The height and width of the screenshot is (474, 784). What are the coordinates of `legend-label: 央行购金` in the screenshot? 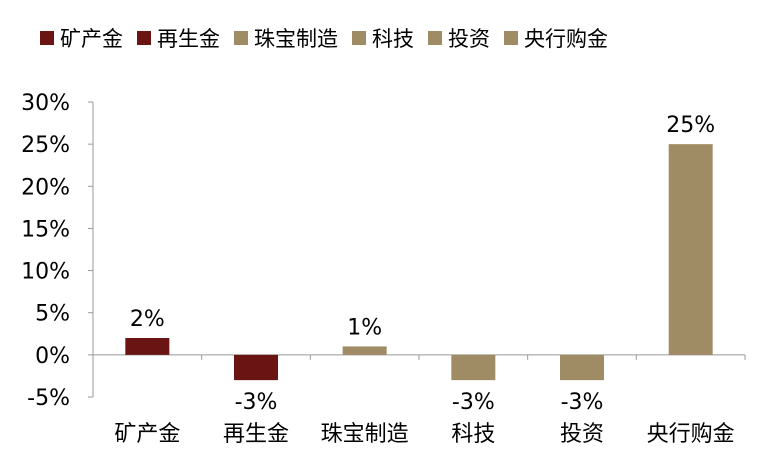 It's located at (566, 39).